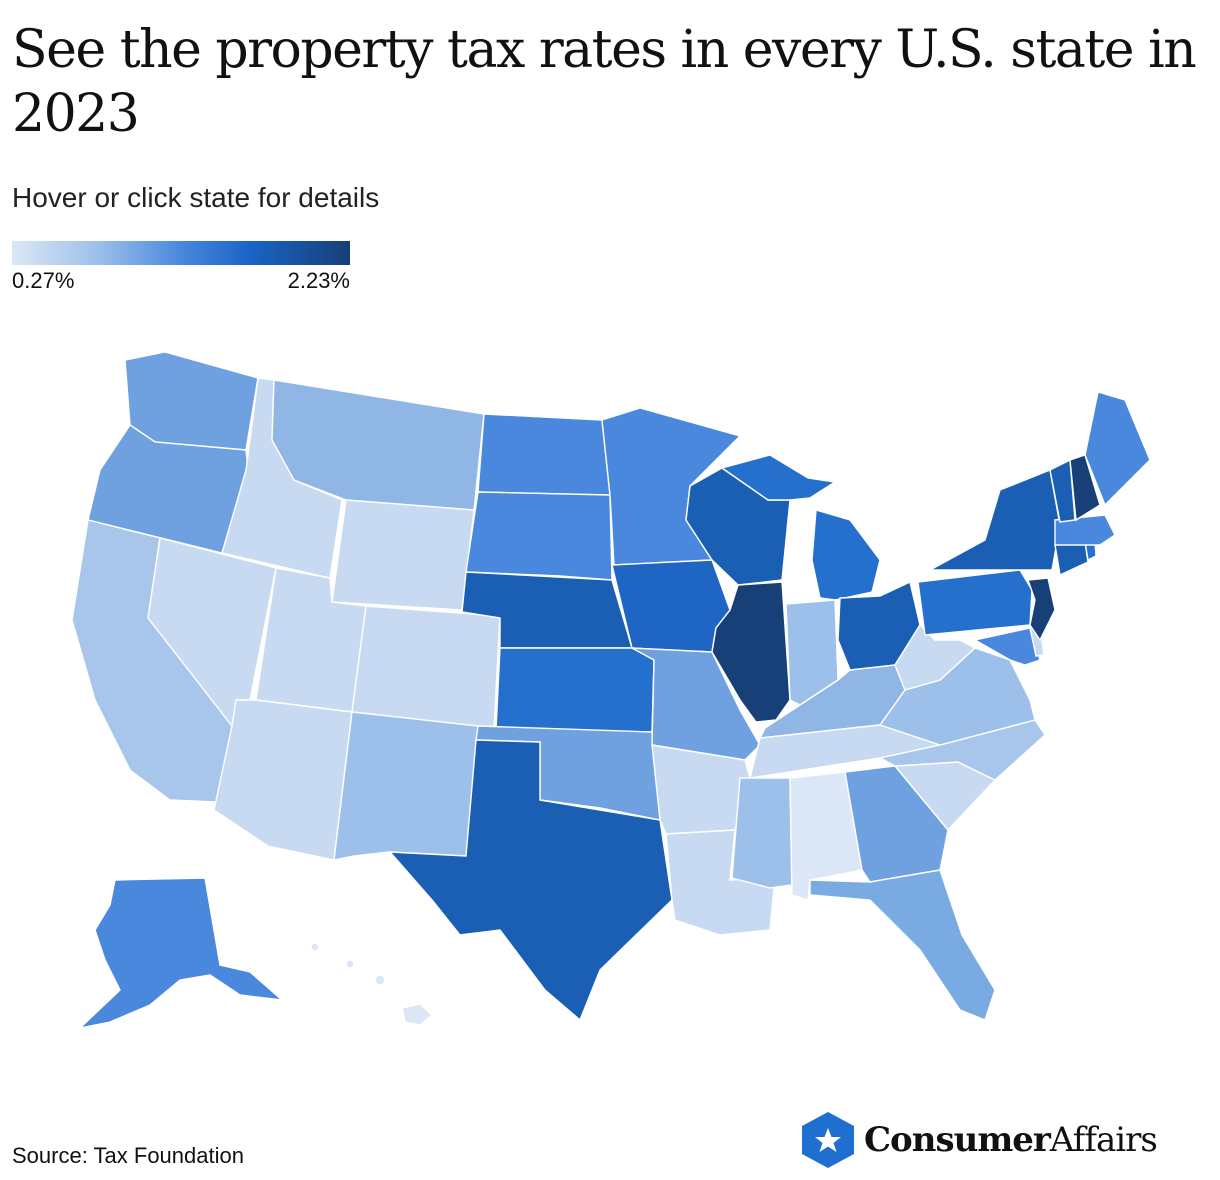  I want to click on star-hexagon-icon, so click(828, 1140).